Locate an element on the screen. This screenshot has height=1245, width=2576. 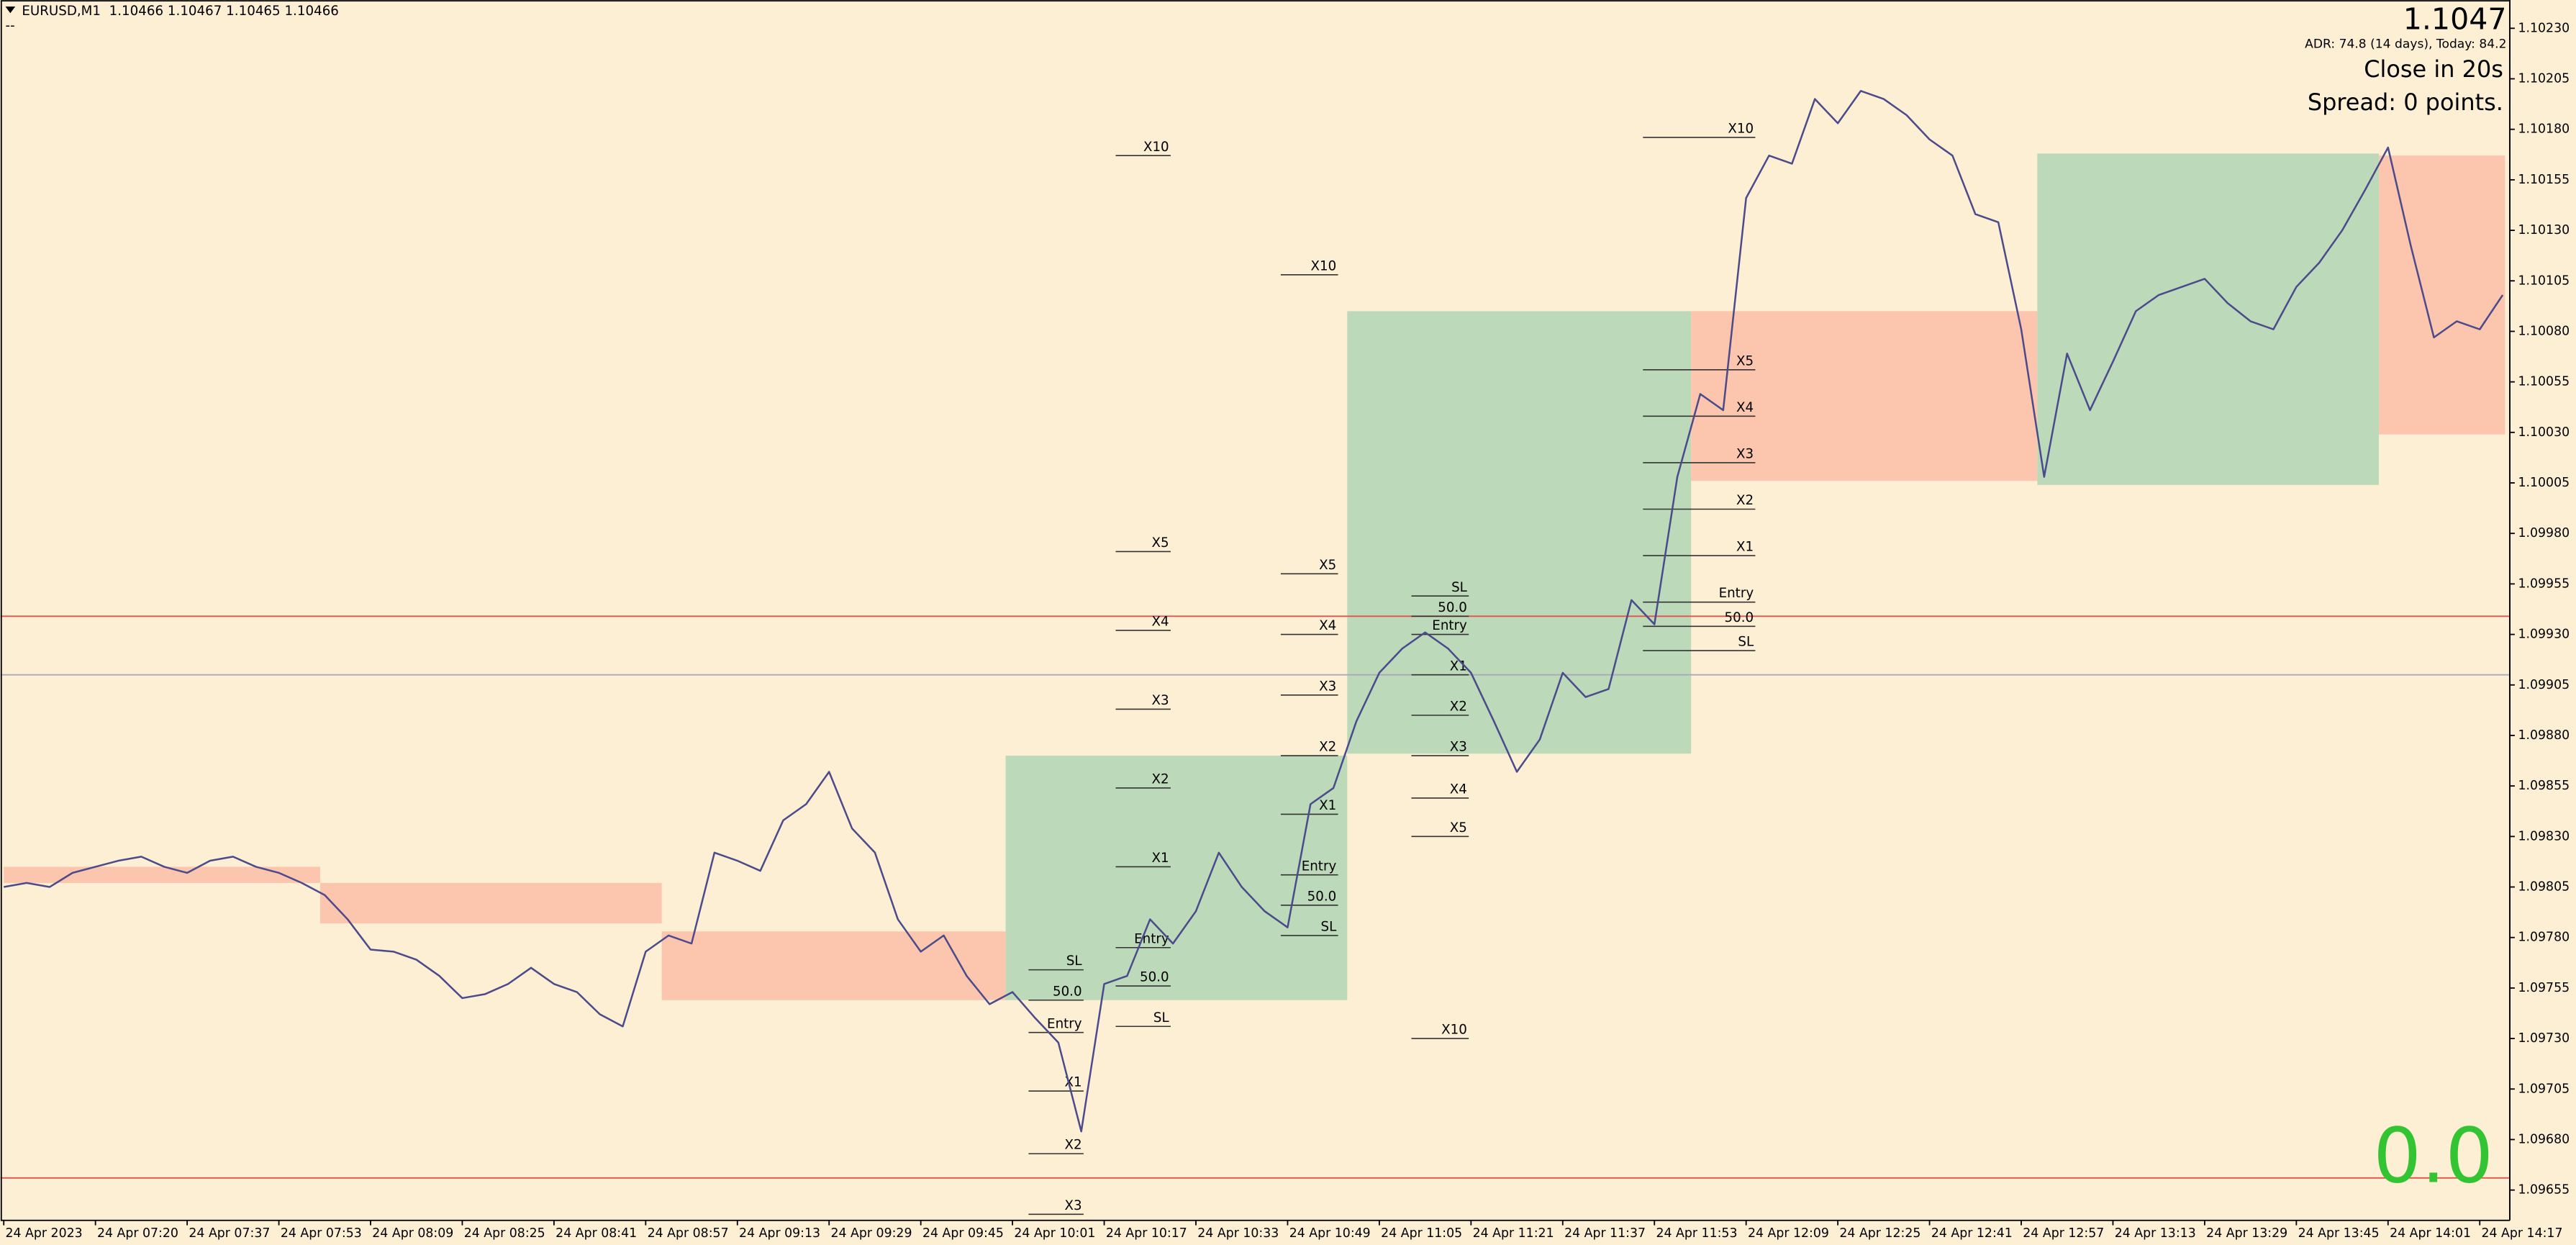
x-tick-label: 24 Apr 10:33 is located at coordinates (1238, 1233).